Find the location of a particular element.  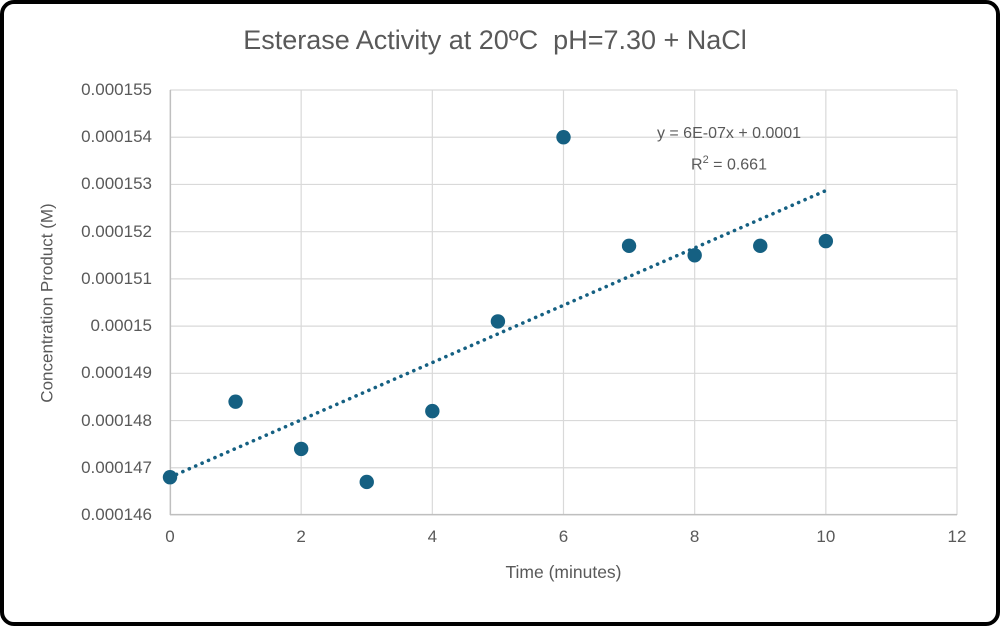

y-tick-label: 0.000146 is located at coordinates (116, 514).